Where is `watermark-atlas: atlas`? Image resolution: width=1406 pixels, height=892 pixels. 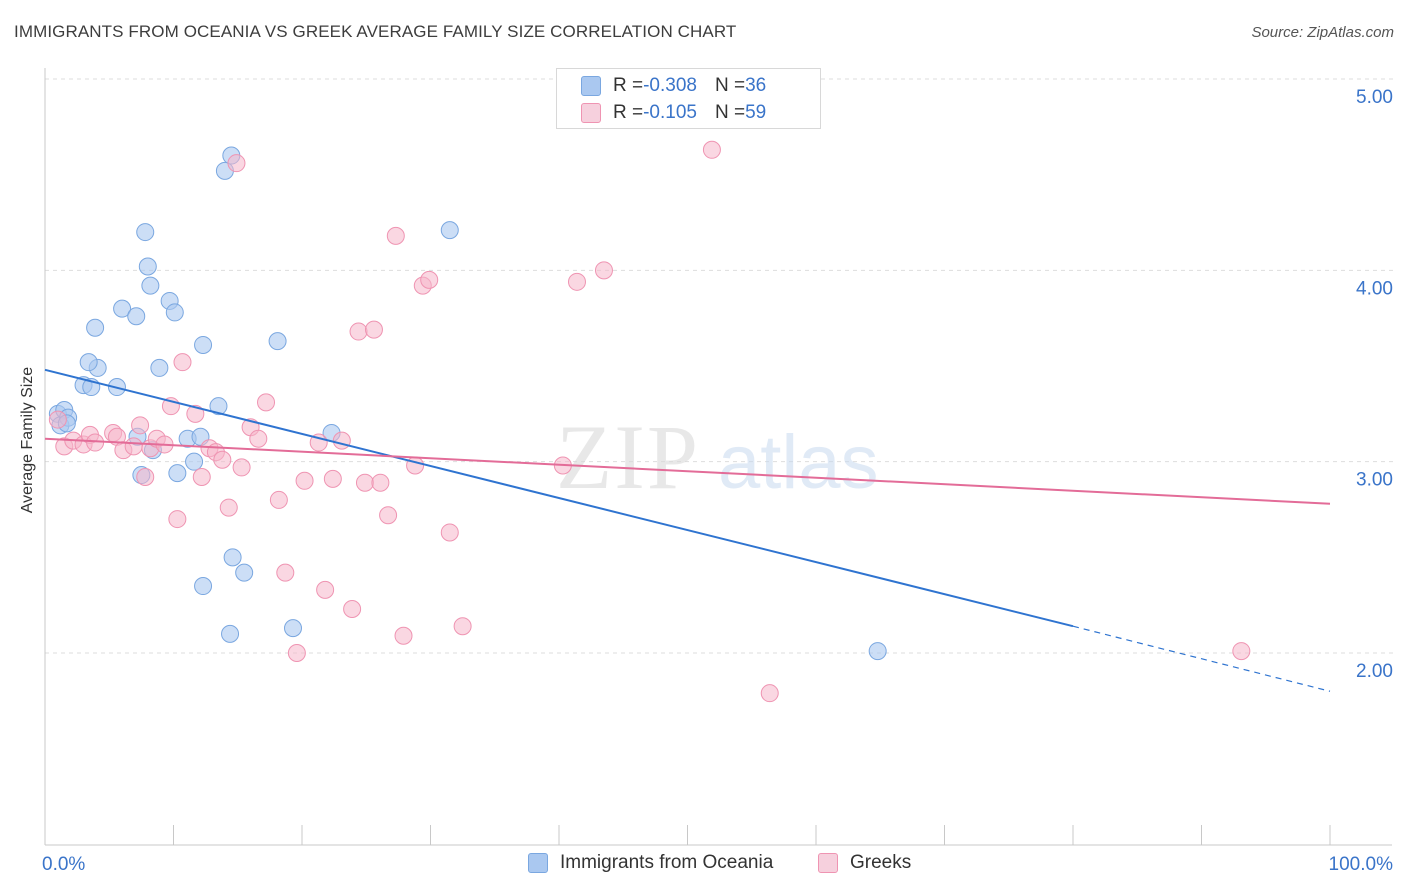
watermark-atlas: atlas is located at coordinates (798, 462).